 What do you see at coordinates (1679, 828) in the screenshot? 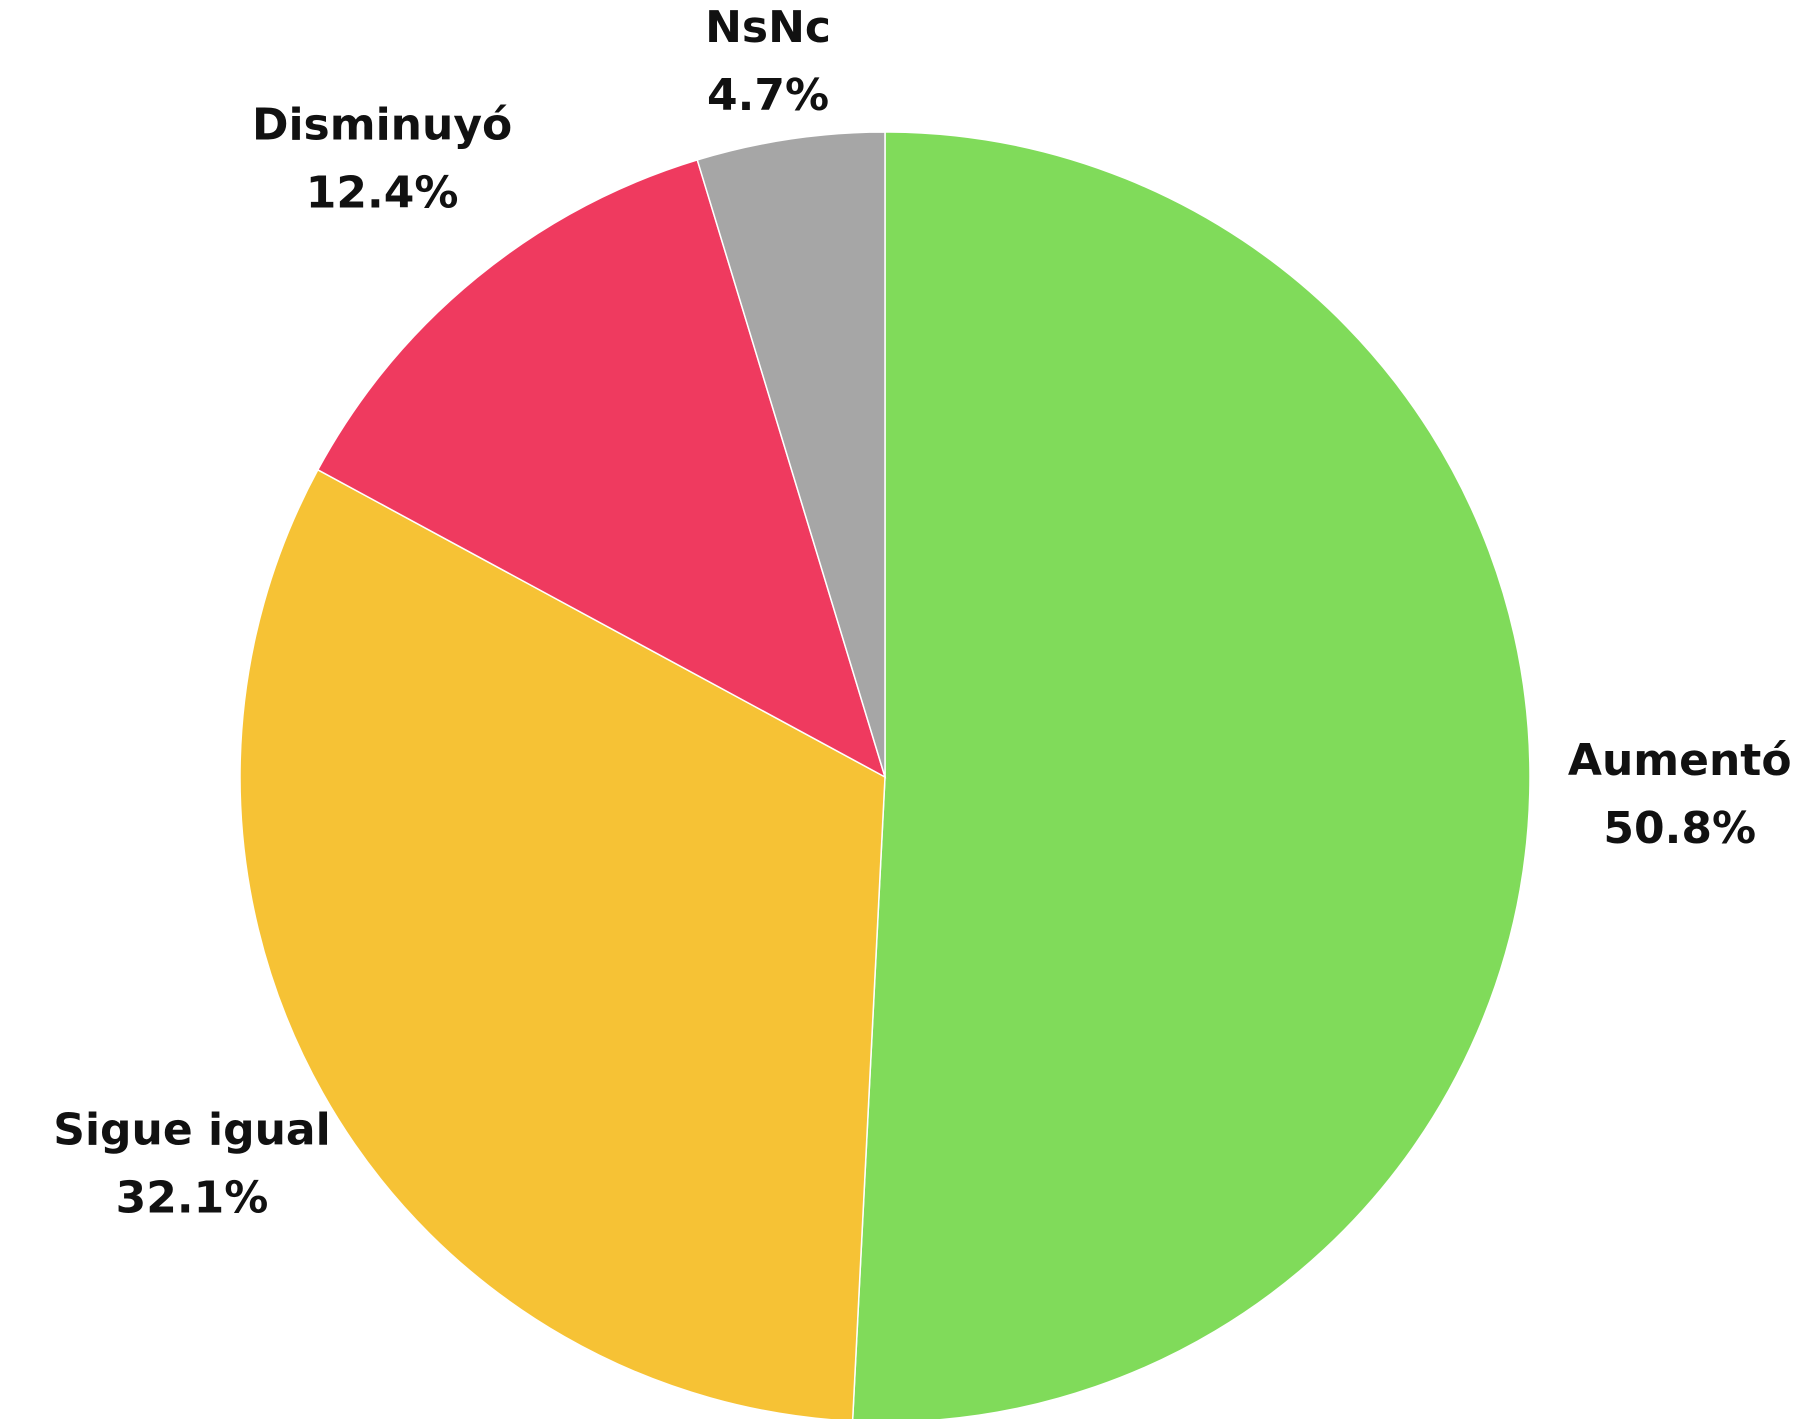
I see `value-label: 50.8%` at bounding box center [1679, 828].